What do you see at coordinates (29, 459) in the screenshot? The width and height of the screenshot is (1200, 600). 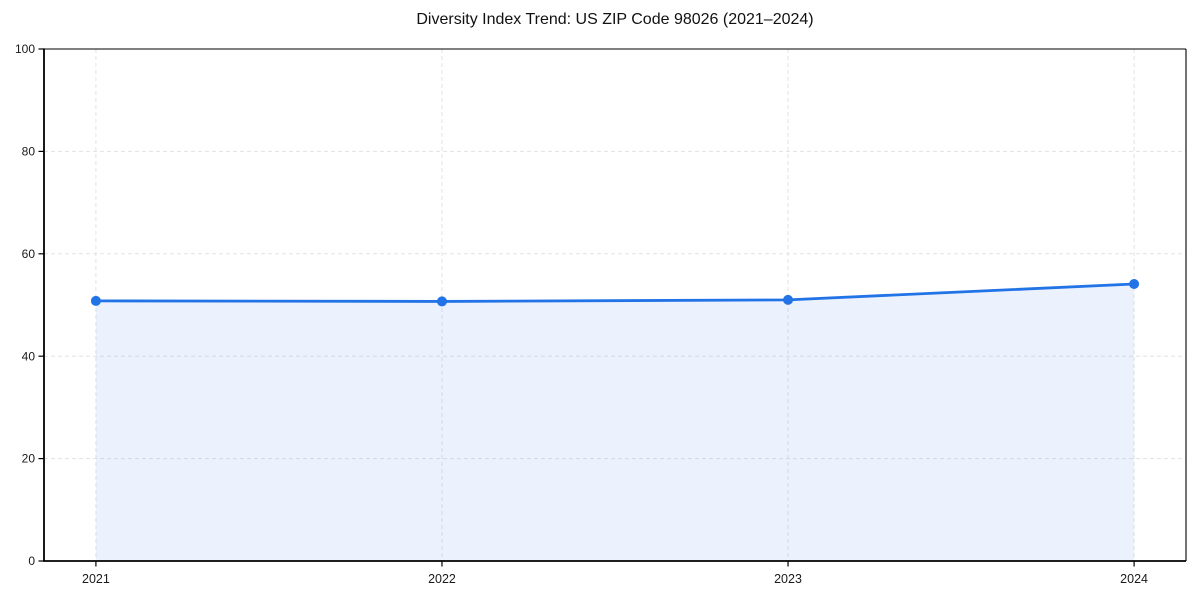 I see `y-tick-label: 20` at bounding box center [29, 459].